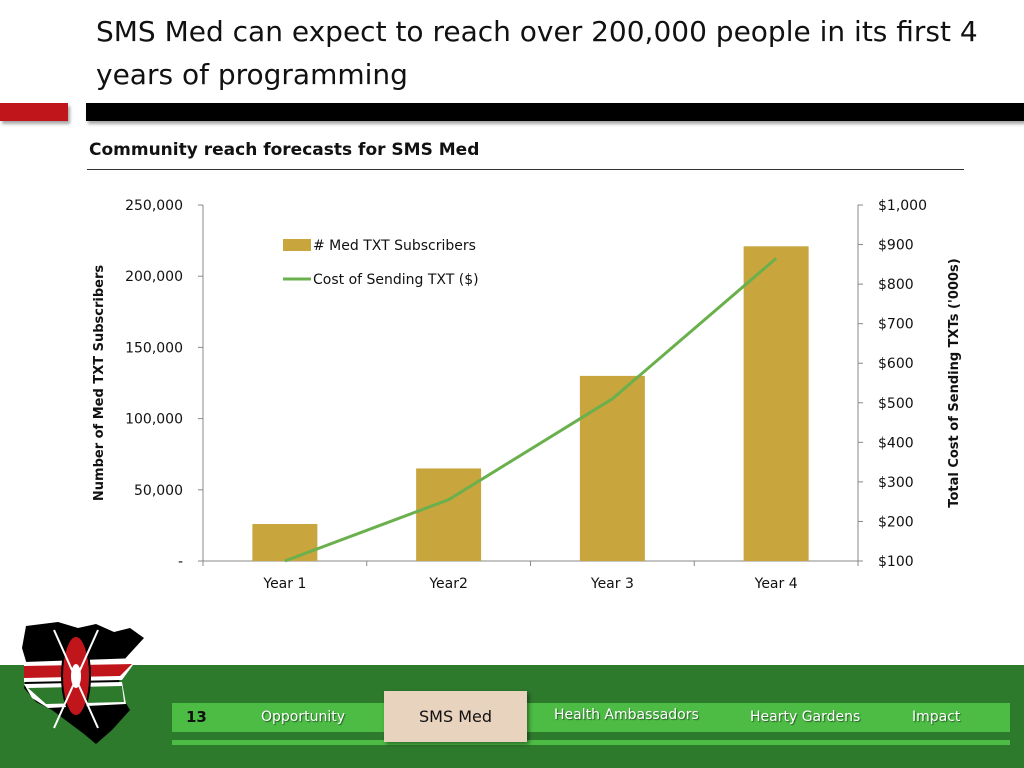 The image size is (1024, 768). What do you see at coordinates (99, 383) in the screenshot?
I see `y-axis-title: Number of Med TXT Subscribers` at bounding box center [99, 383].